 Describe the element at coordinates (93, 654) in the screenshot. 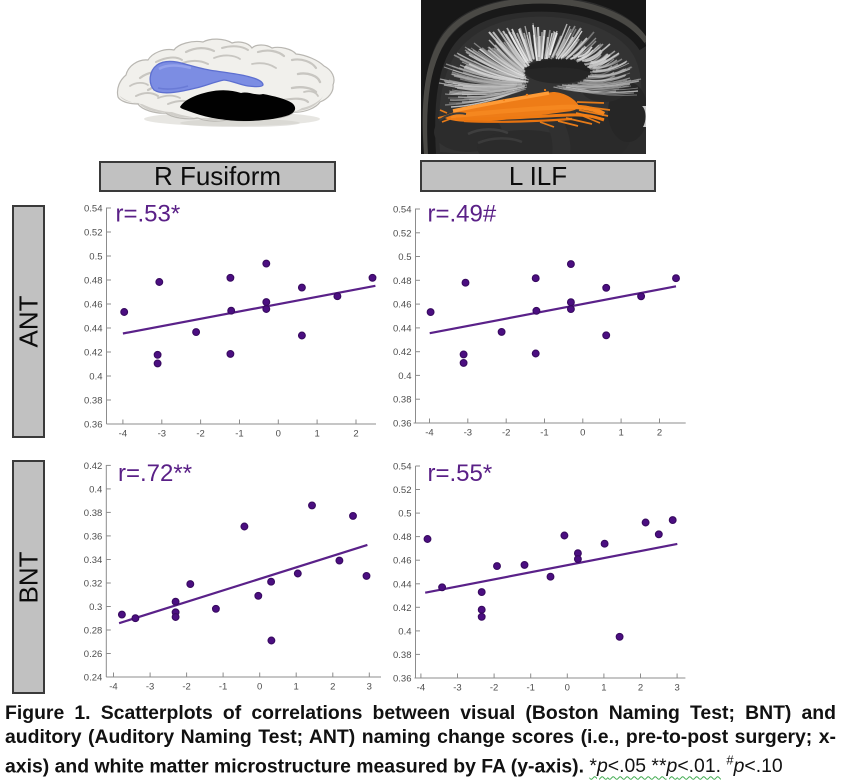

I see `svg-text: 0.26` at that location.